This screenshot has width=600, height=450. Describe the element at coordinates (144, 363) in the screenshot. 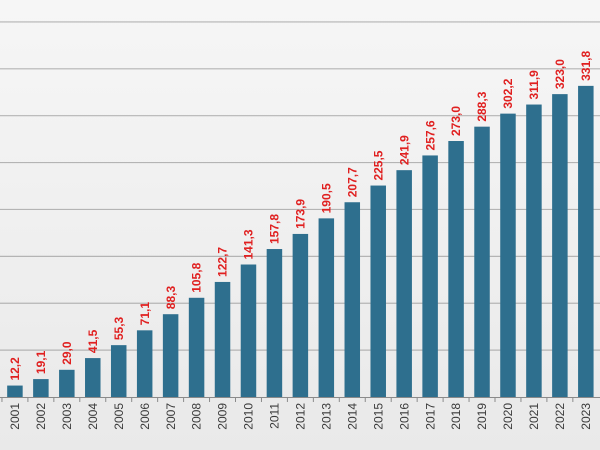

I see `bar-2006` at that location.